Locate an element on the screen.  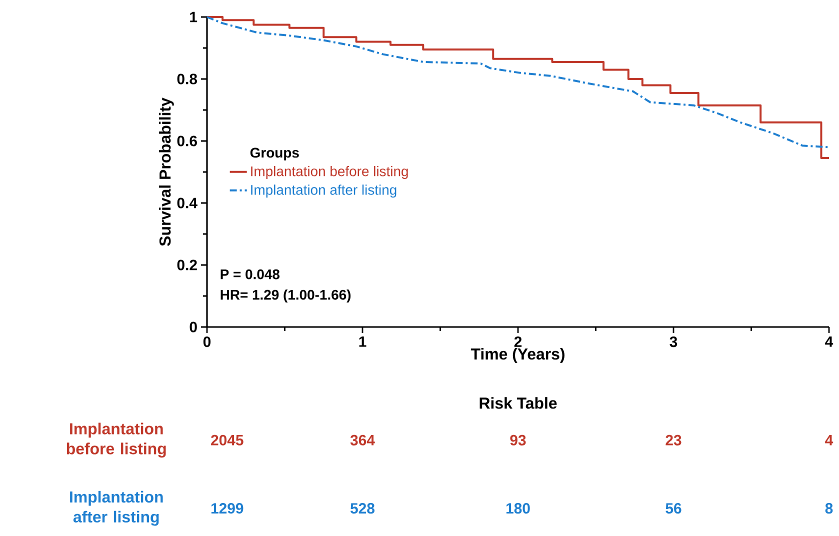
x-tick-label: 1 is located at coordinates (362, 341).